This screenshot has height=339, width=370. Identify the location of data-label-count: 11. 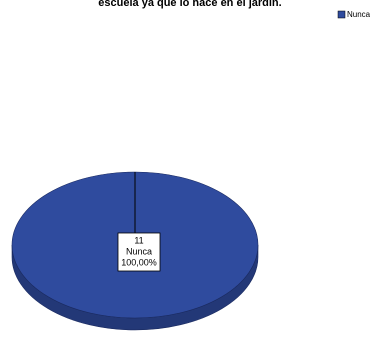
(138, 240).